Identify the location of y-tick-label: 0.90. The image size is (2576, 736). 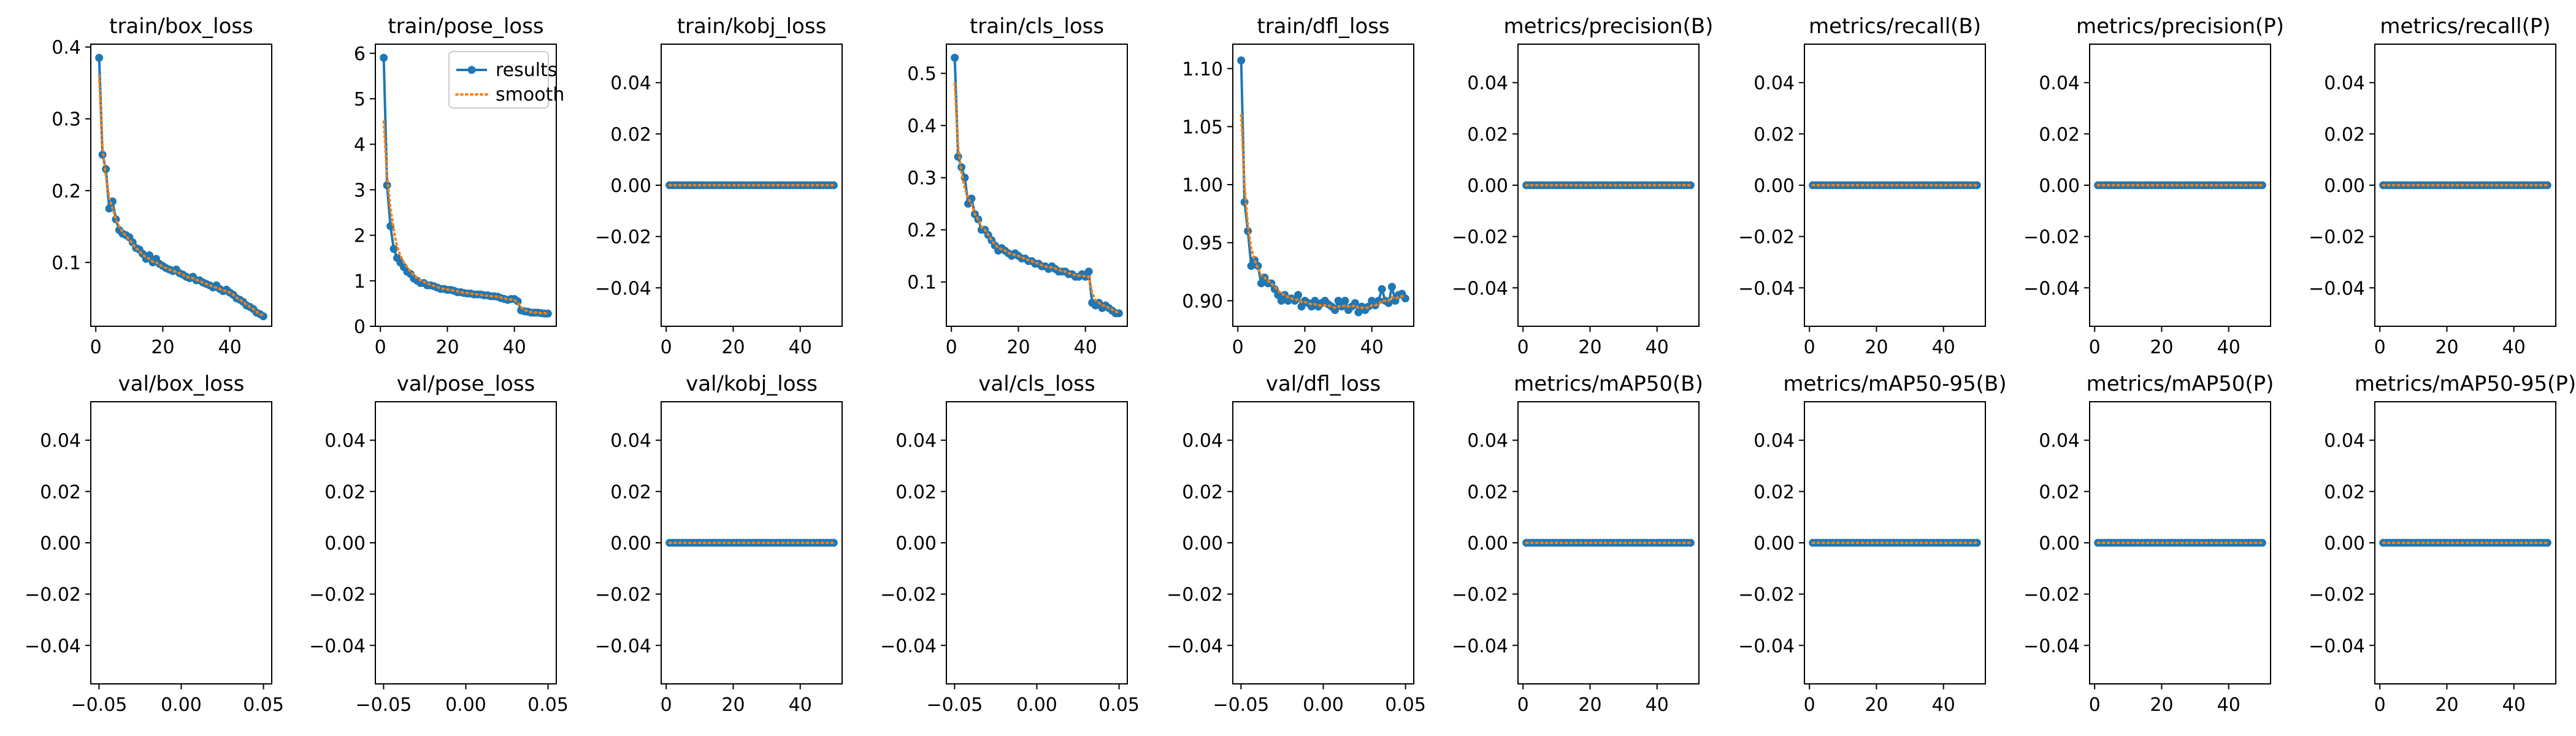
(1202, 301).